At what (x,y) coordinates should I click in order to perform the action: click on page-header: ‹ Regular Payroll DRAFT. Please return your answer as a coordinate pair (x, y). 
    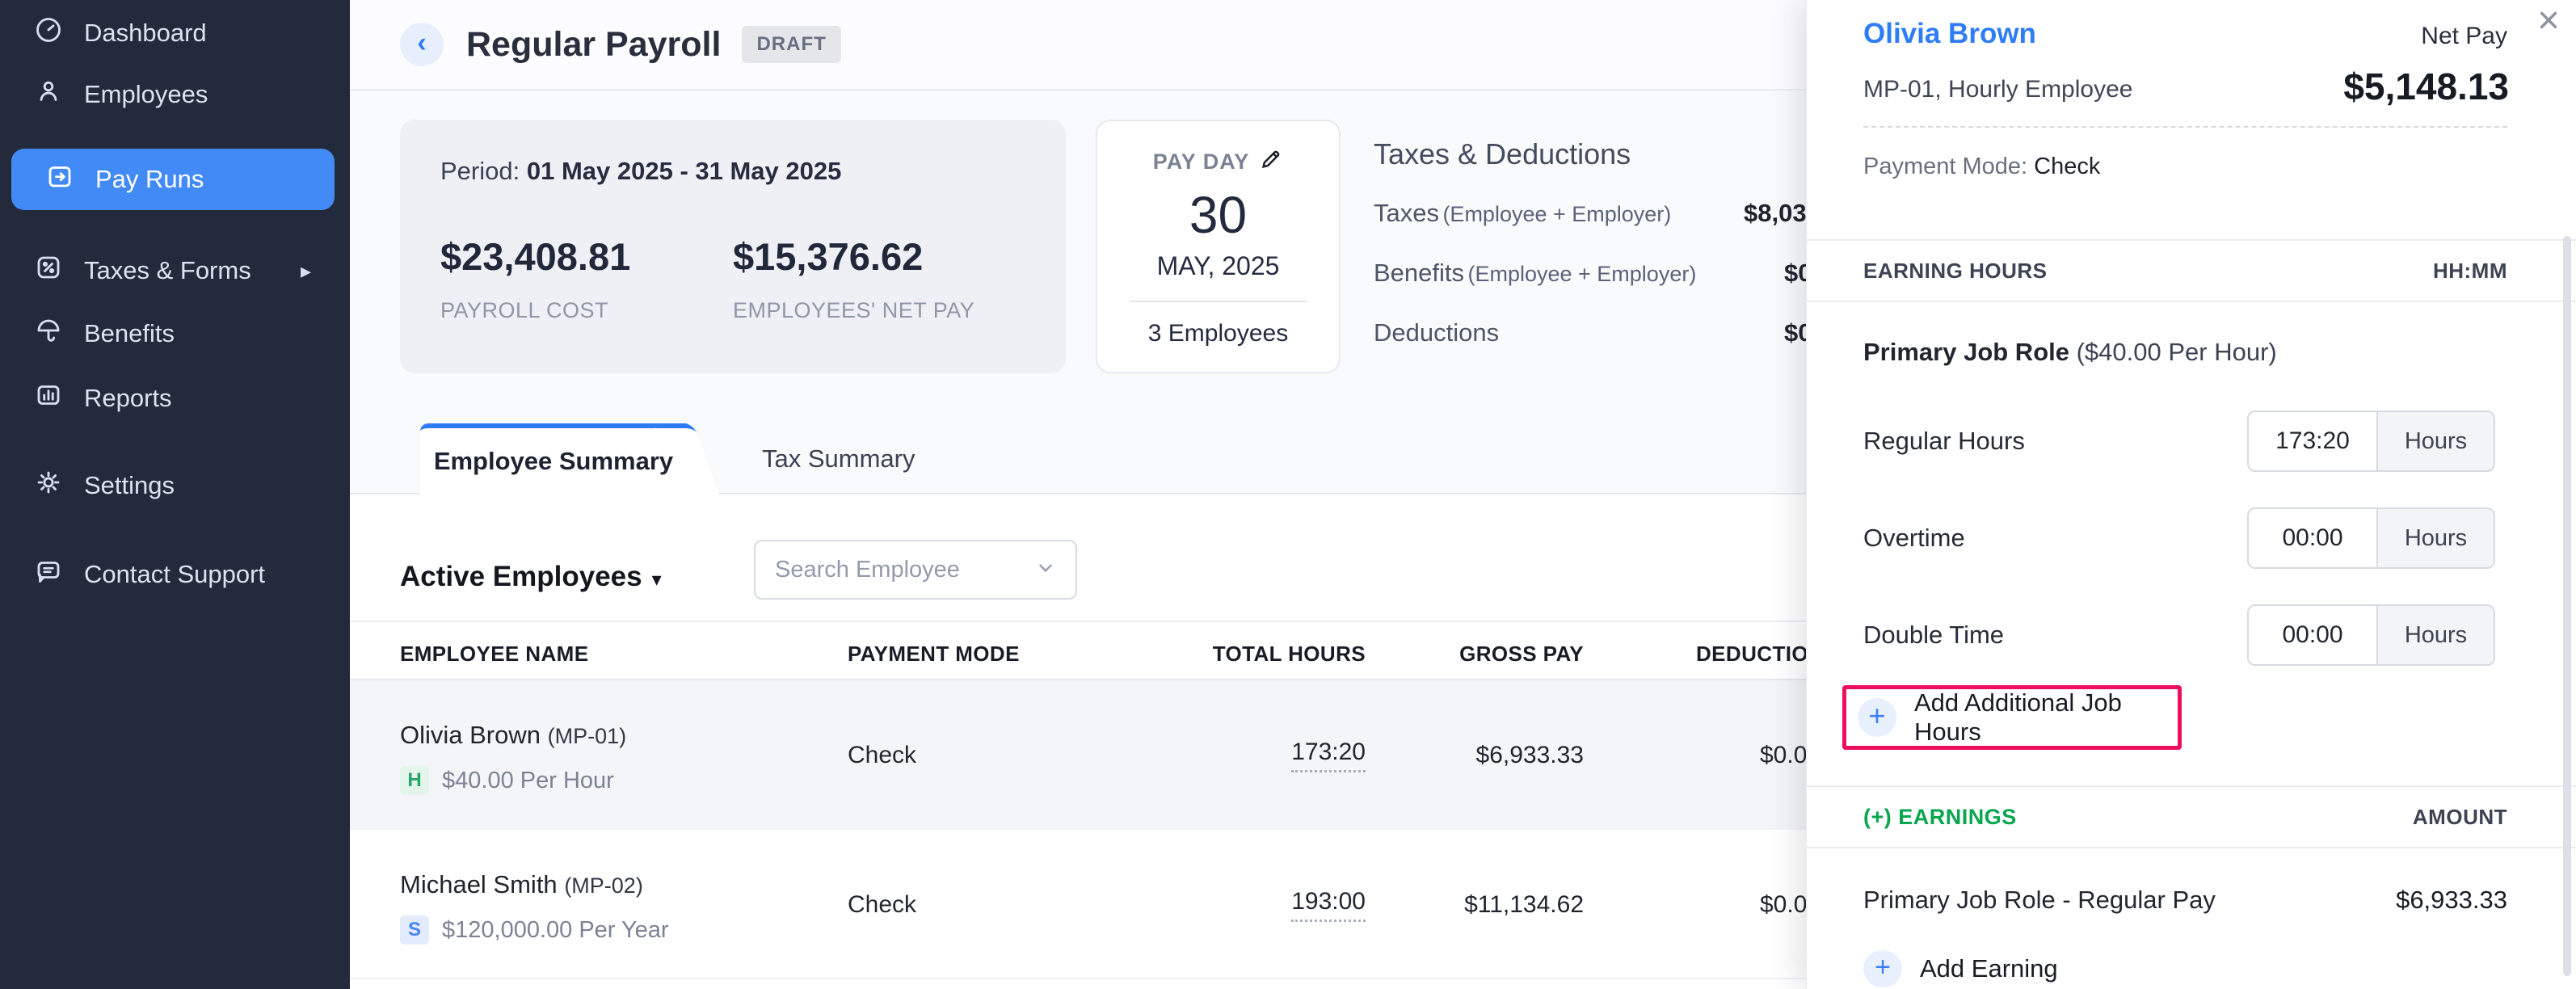
    Looking at the image, I should click on (1078, 45).